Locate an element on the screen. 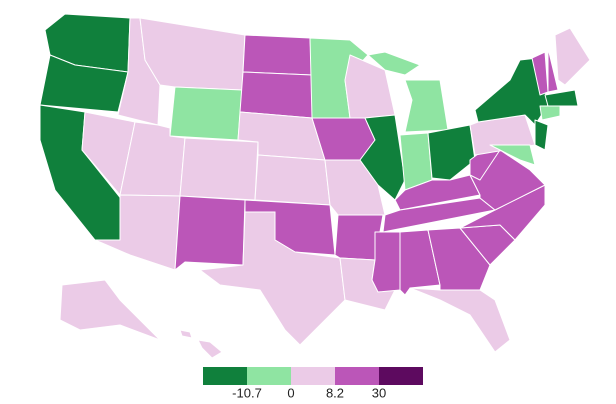 Image resolution: width=616 pixels, height=404 pixels. legend-label: 8.2 is located at coordinates (335, 392).